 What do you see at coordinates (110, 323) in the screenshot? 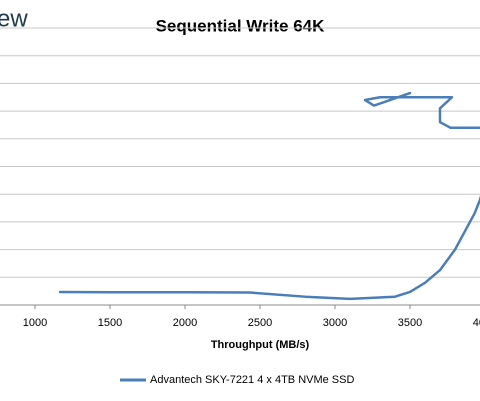
I see `x-tick-label: 1500` at bounding box center [110, 323].